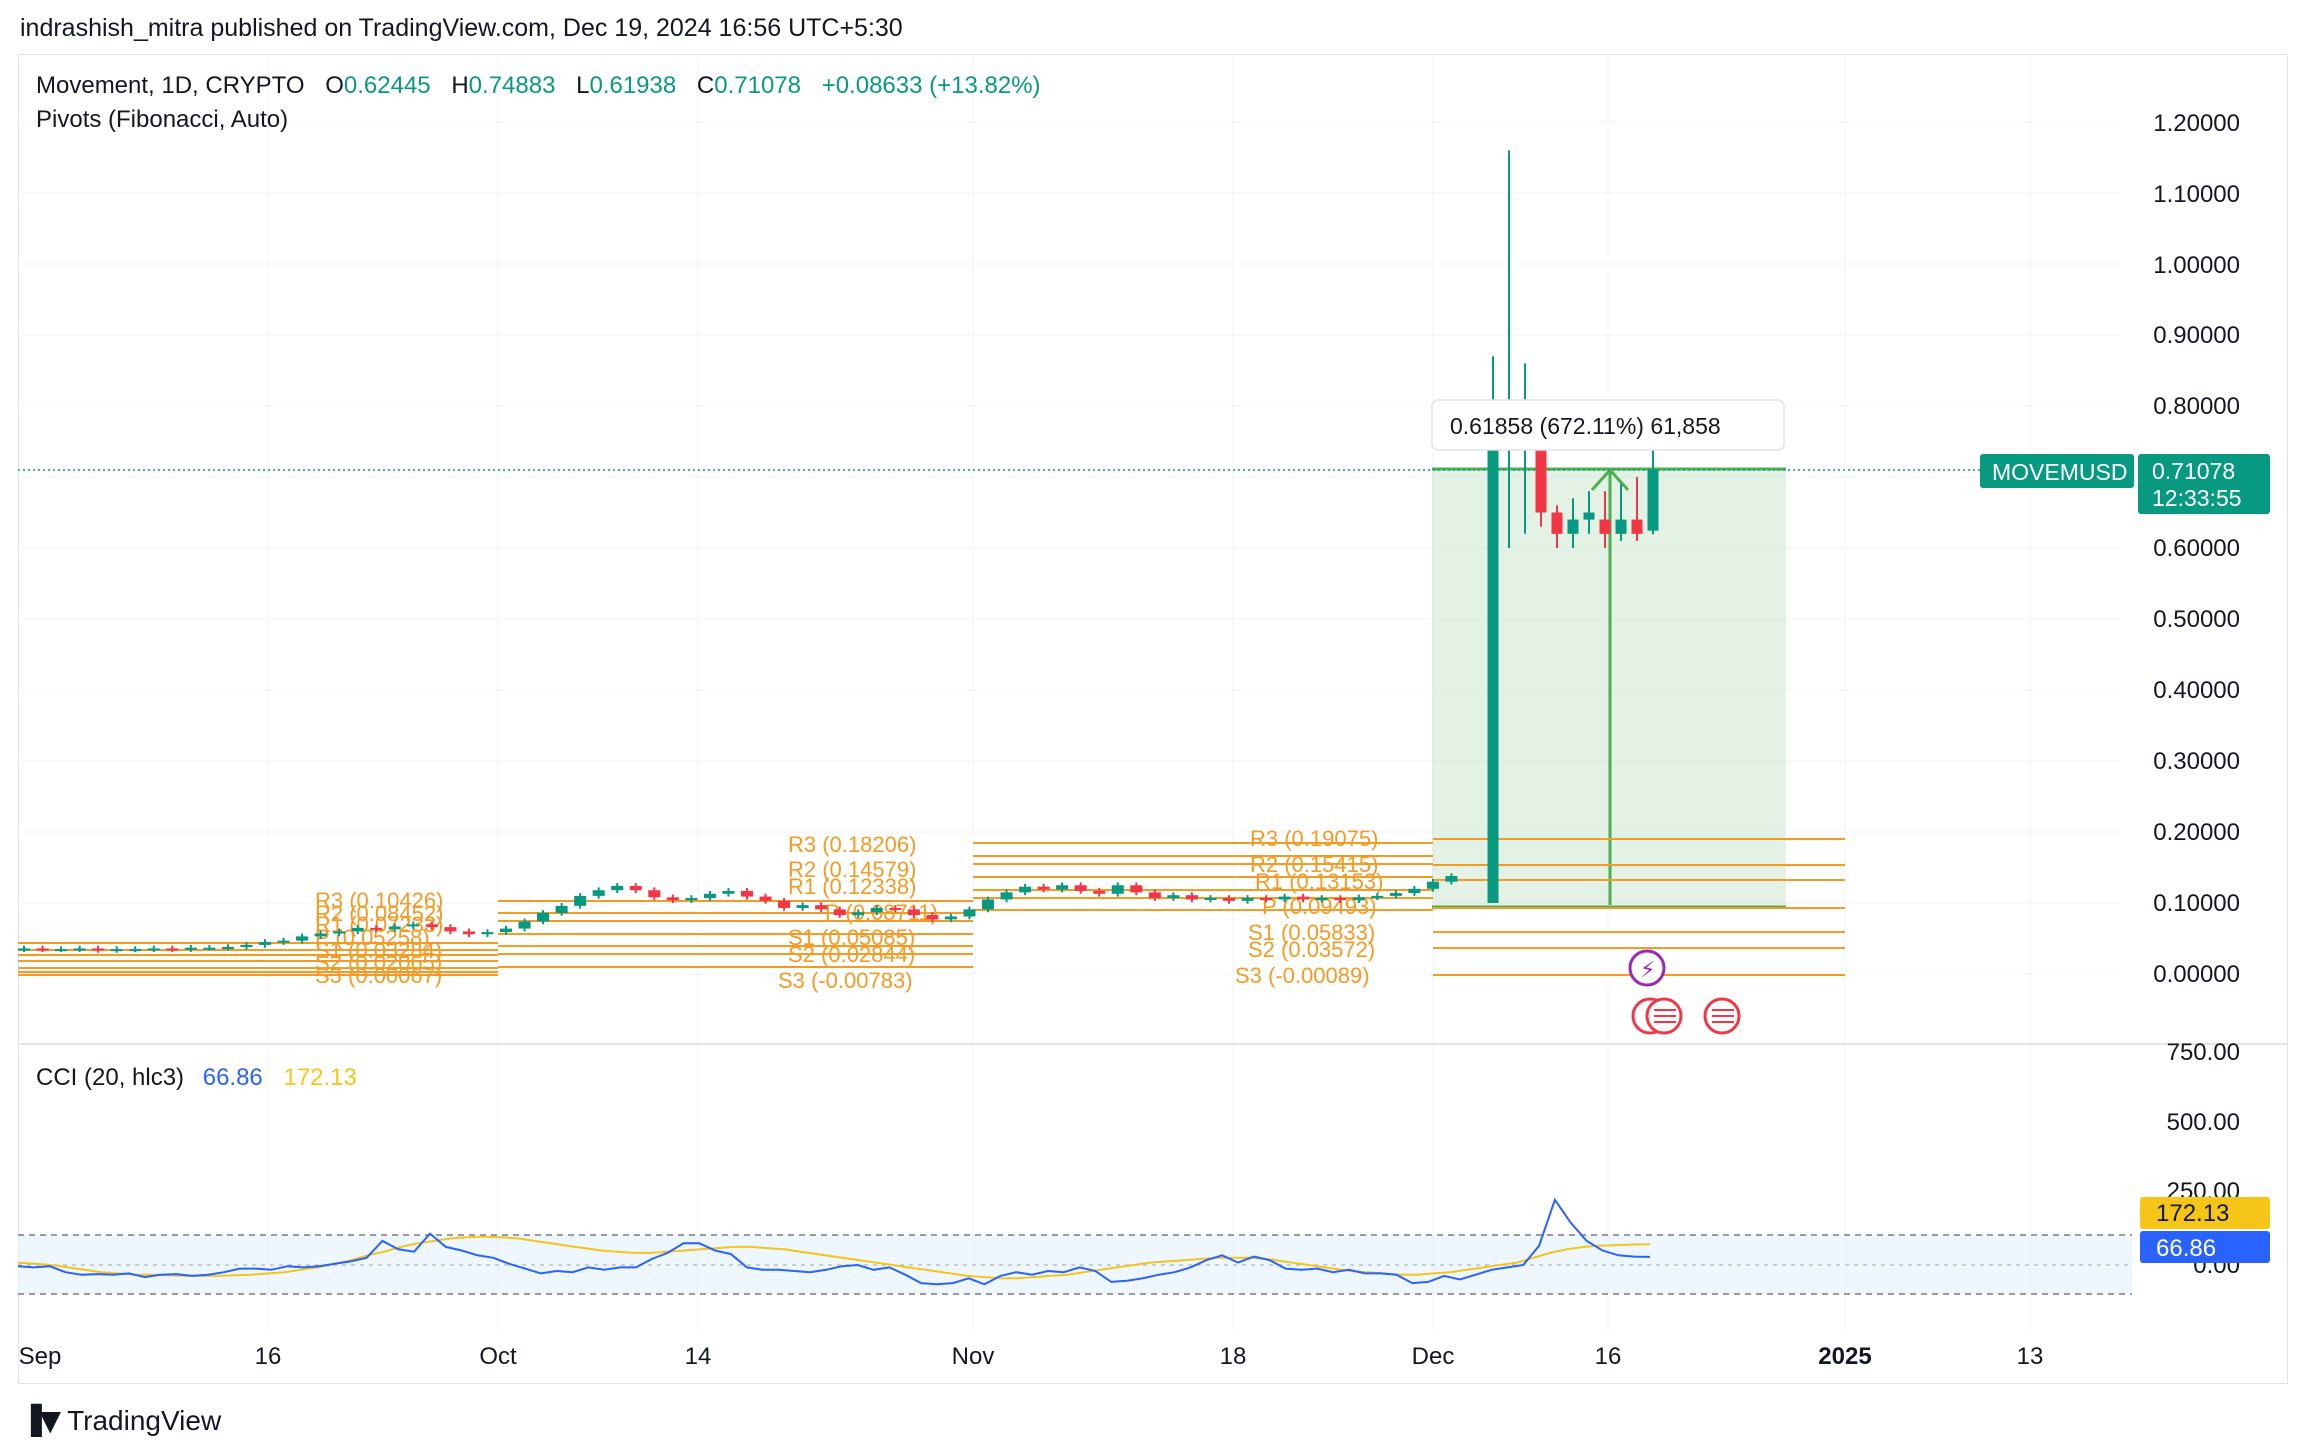  Describe the element at coordinates (758, 85) in the screenshot. I see `close-value: 0.71078` at that location.